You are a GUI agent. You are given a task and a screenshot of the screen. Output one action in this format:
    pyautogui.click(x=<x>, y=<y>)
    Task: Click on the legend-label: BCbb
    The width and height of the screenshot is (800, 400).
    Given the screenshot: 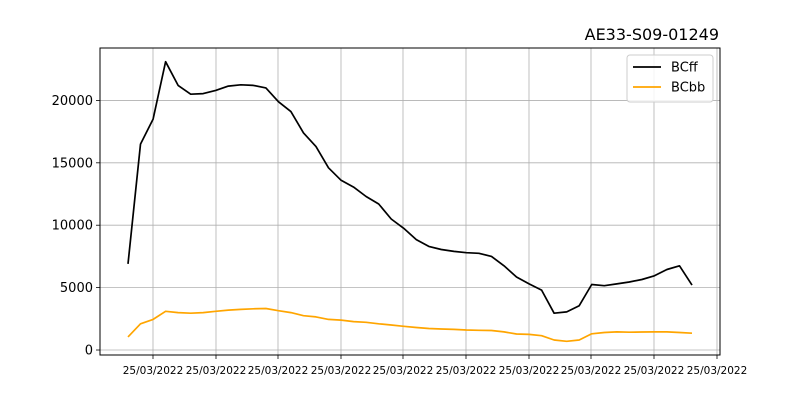 What is the action you would take?
    pyautogui.click(x=688, y=88)
    